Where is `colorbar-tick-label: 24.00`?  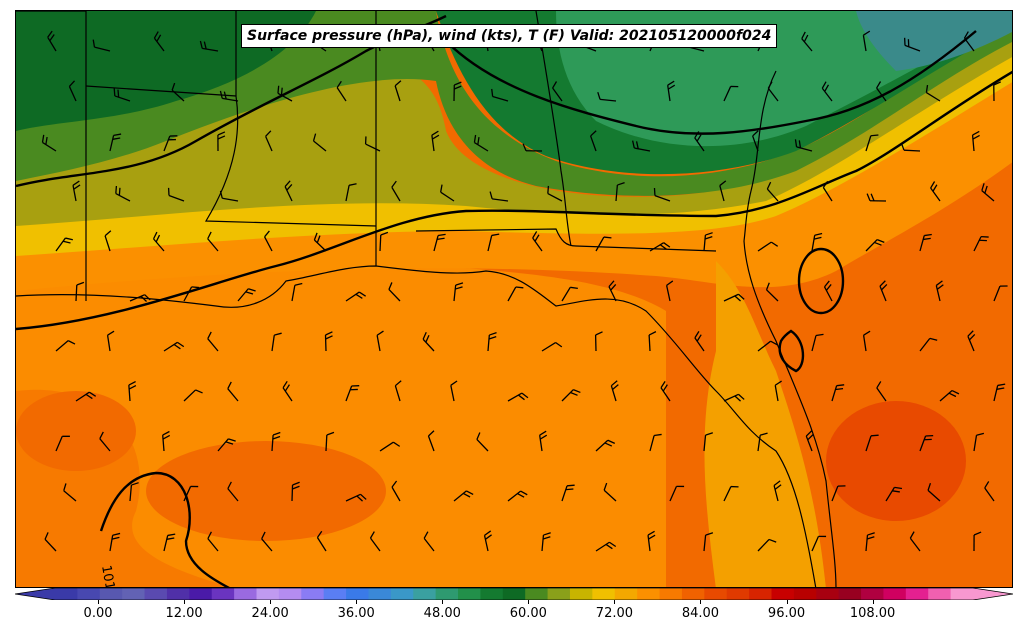 colorbar-tick-label: 24.00 is located at coordinates (270, 613).